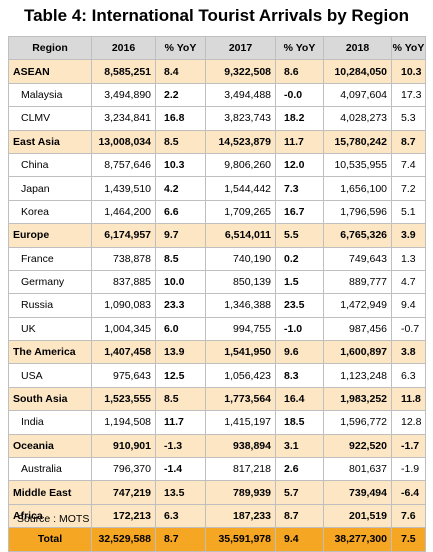 Image resolution: width=433 pixels, height=552 pixels. What do you see at coordinates (240, 516) in the screenshot?
I see `table-cell: 187,233` at bounding box center [240, 516].